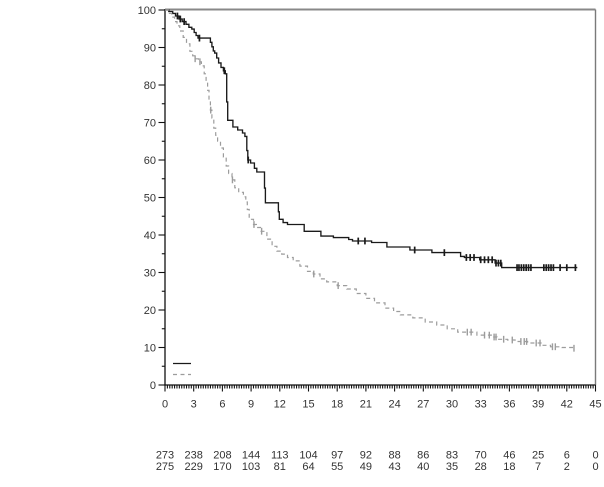  I want to click on risk-value: 104, so click(308, 456).